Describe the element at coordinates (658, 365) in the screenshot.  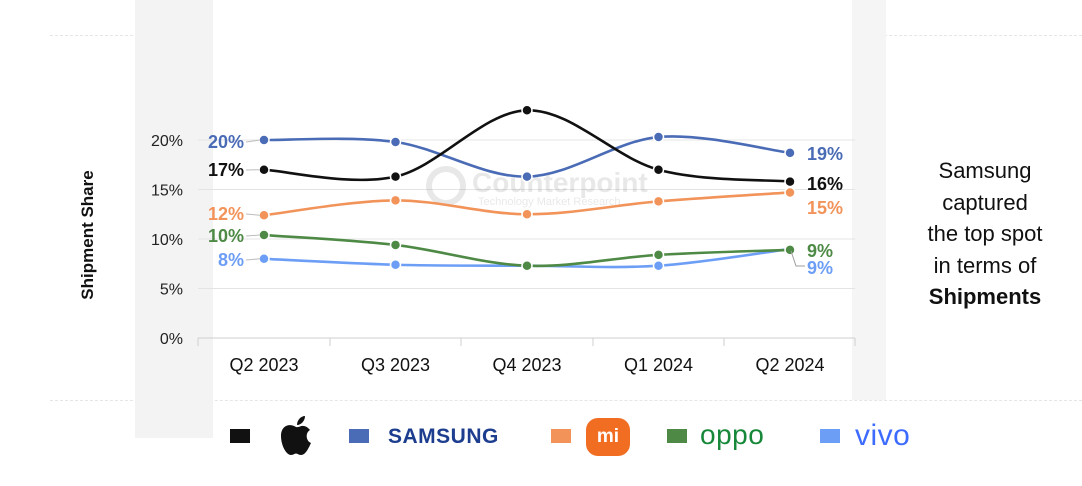
I see `x-tick-label: Q1 2024` at that location.